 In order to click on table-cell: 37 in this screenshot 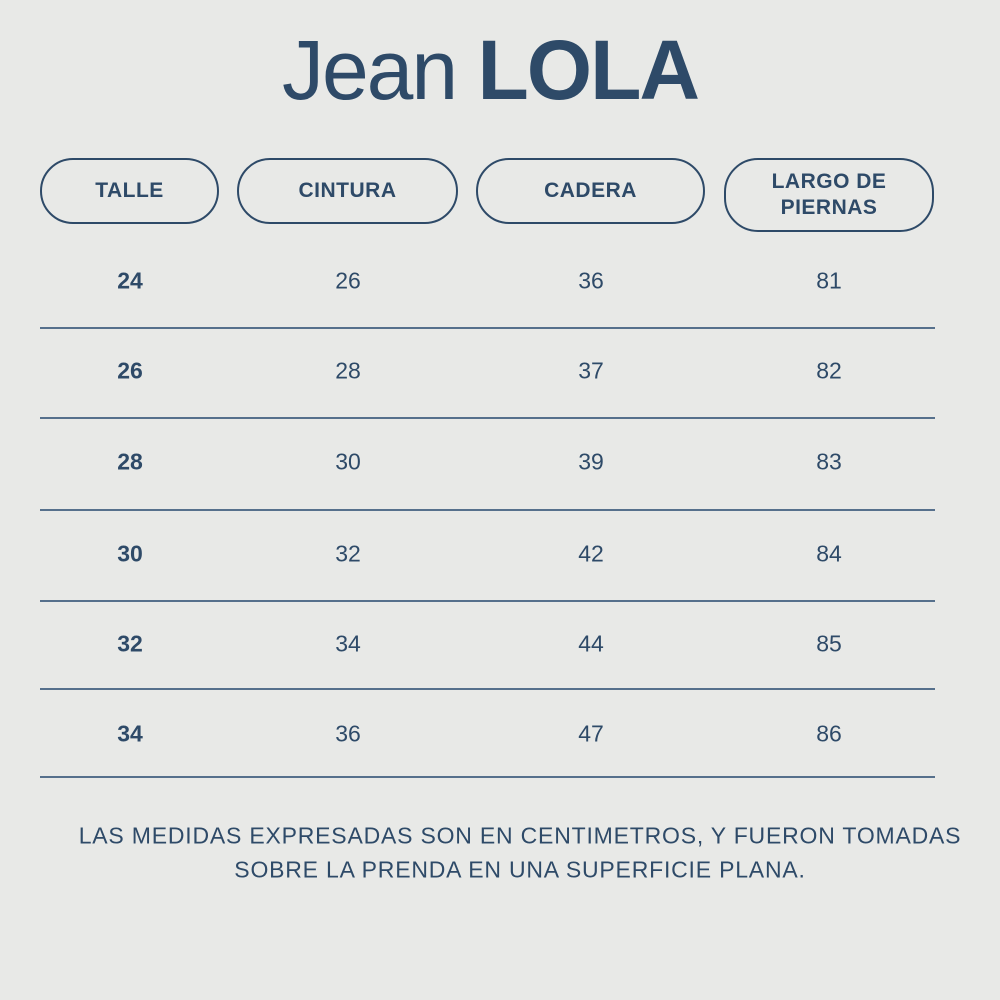, I will do `click(591, 370)`.